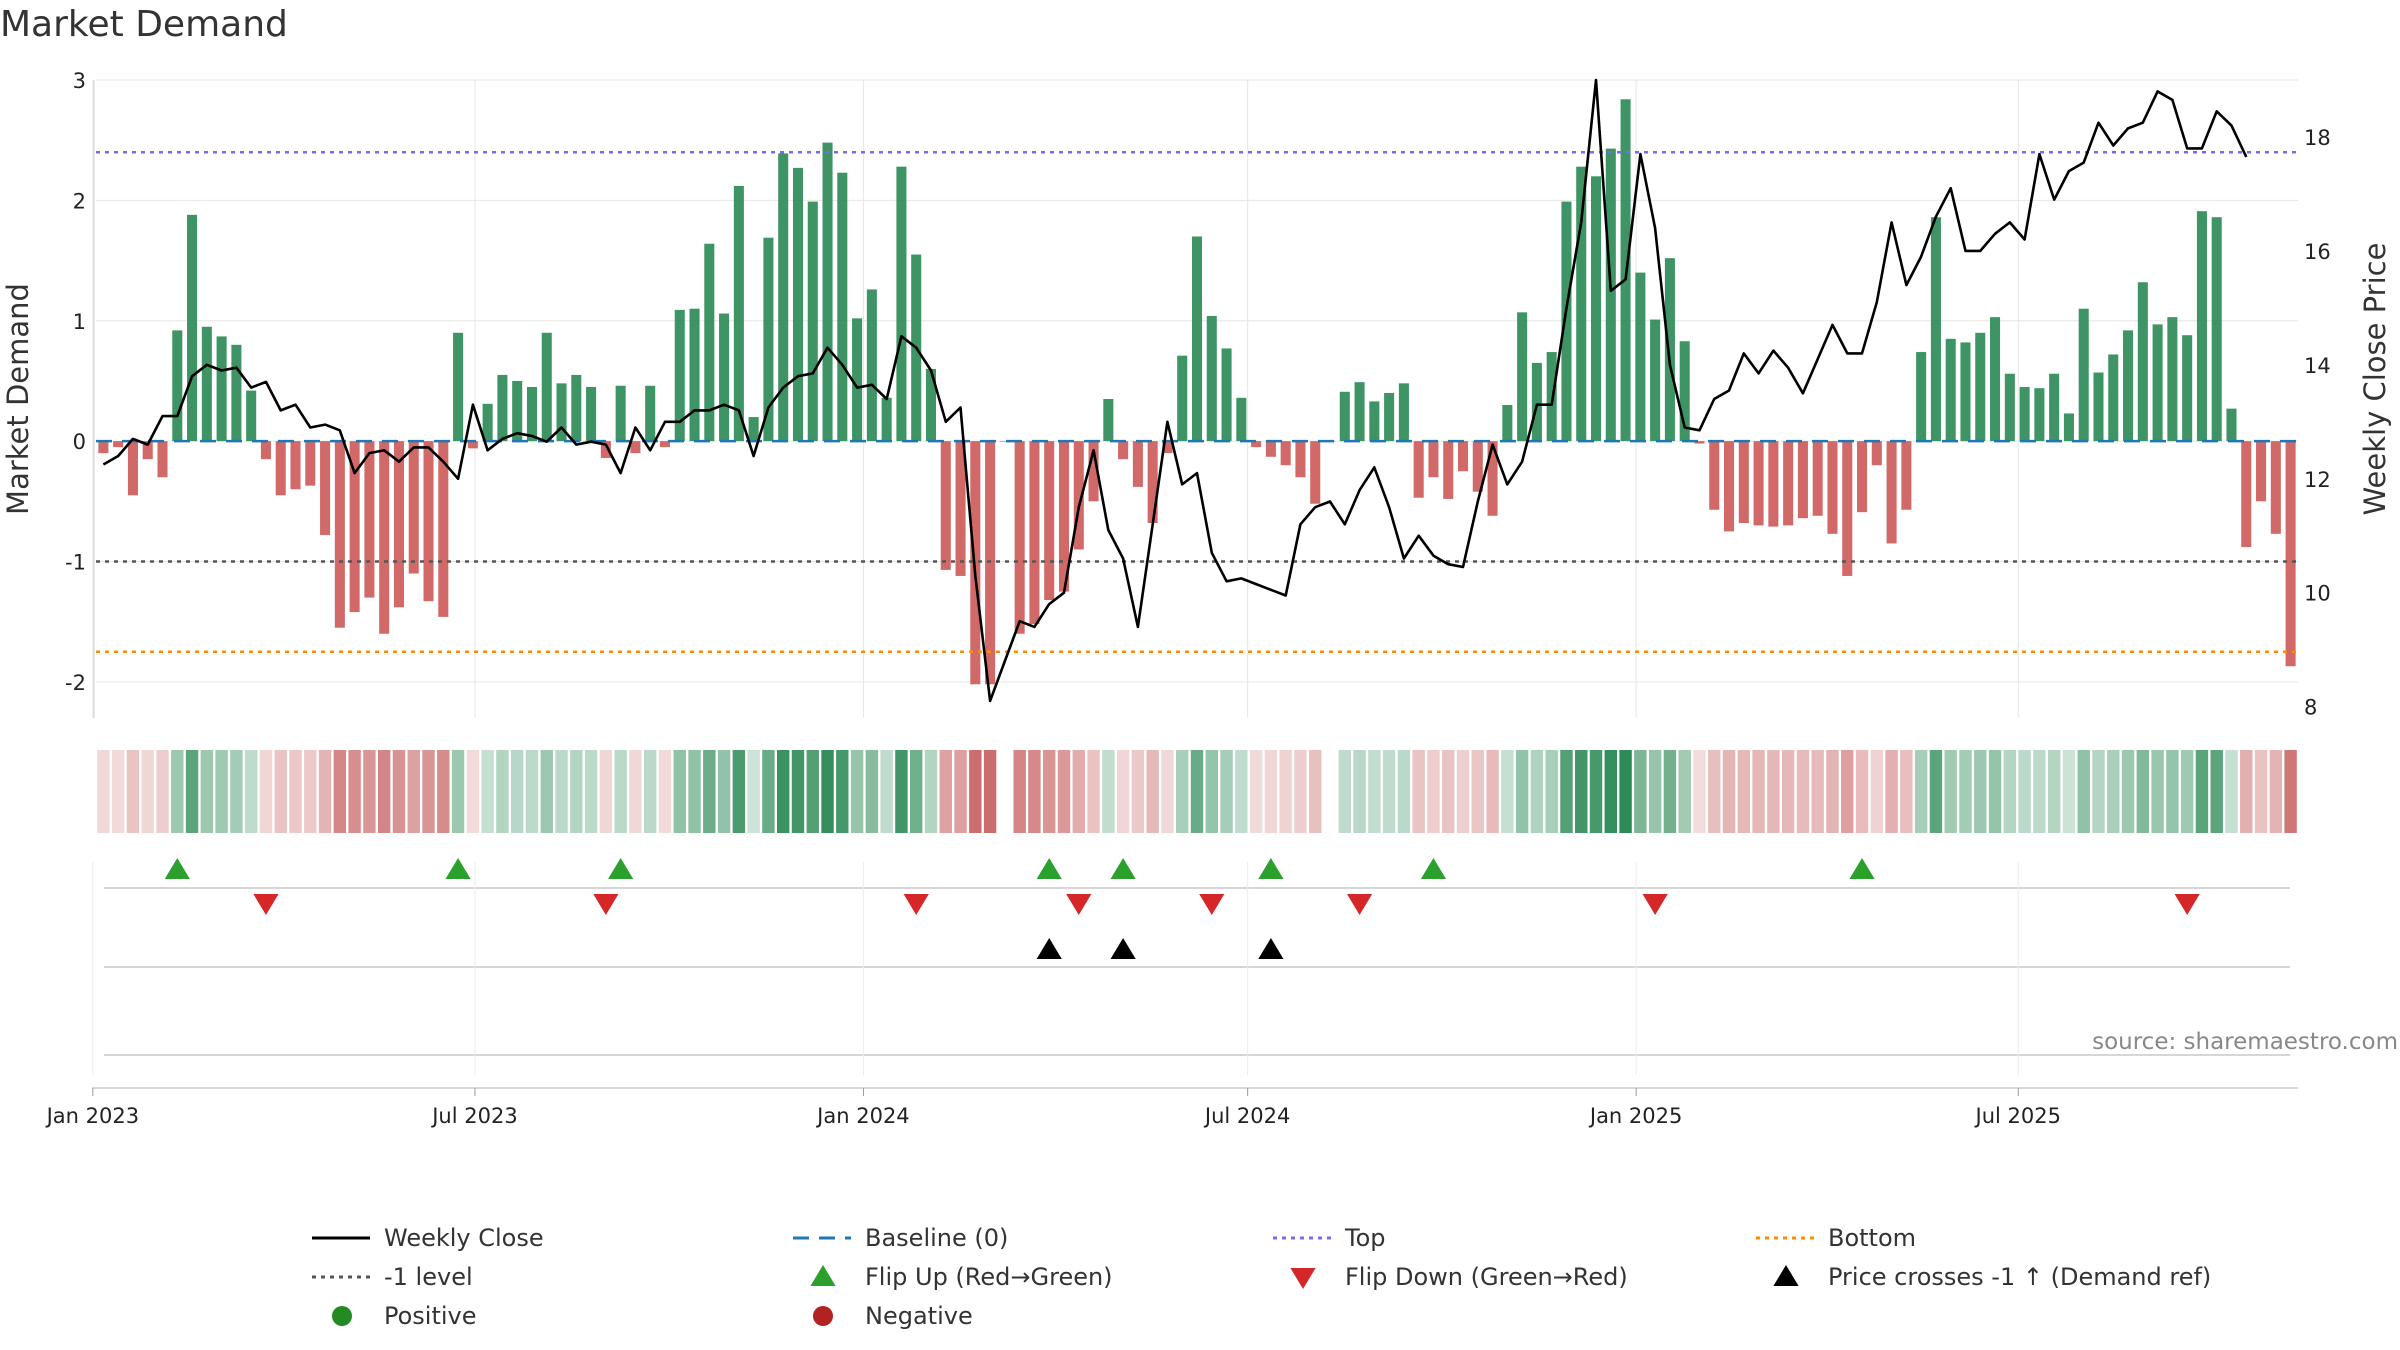  Describe the element at coordinates (1246, 1116) in the screenshot. I see `x-tick-label: Jul 2024` at that location.